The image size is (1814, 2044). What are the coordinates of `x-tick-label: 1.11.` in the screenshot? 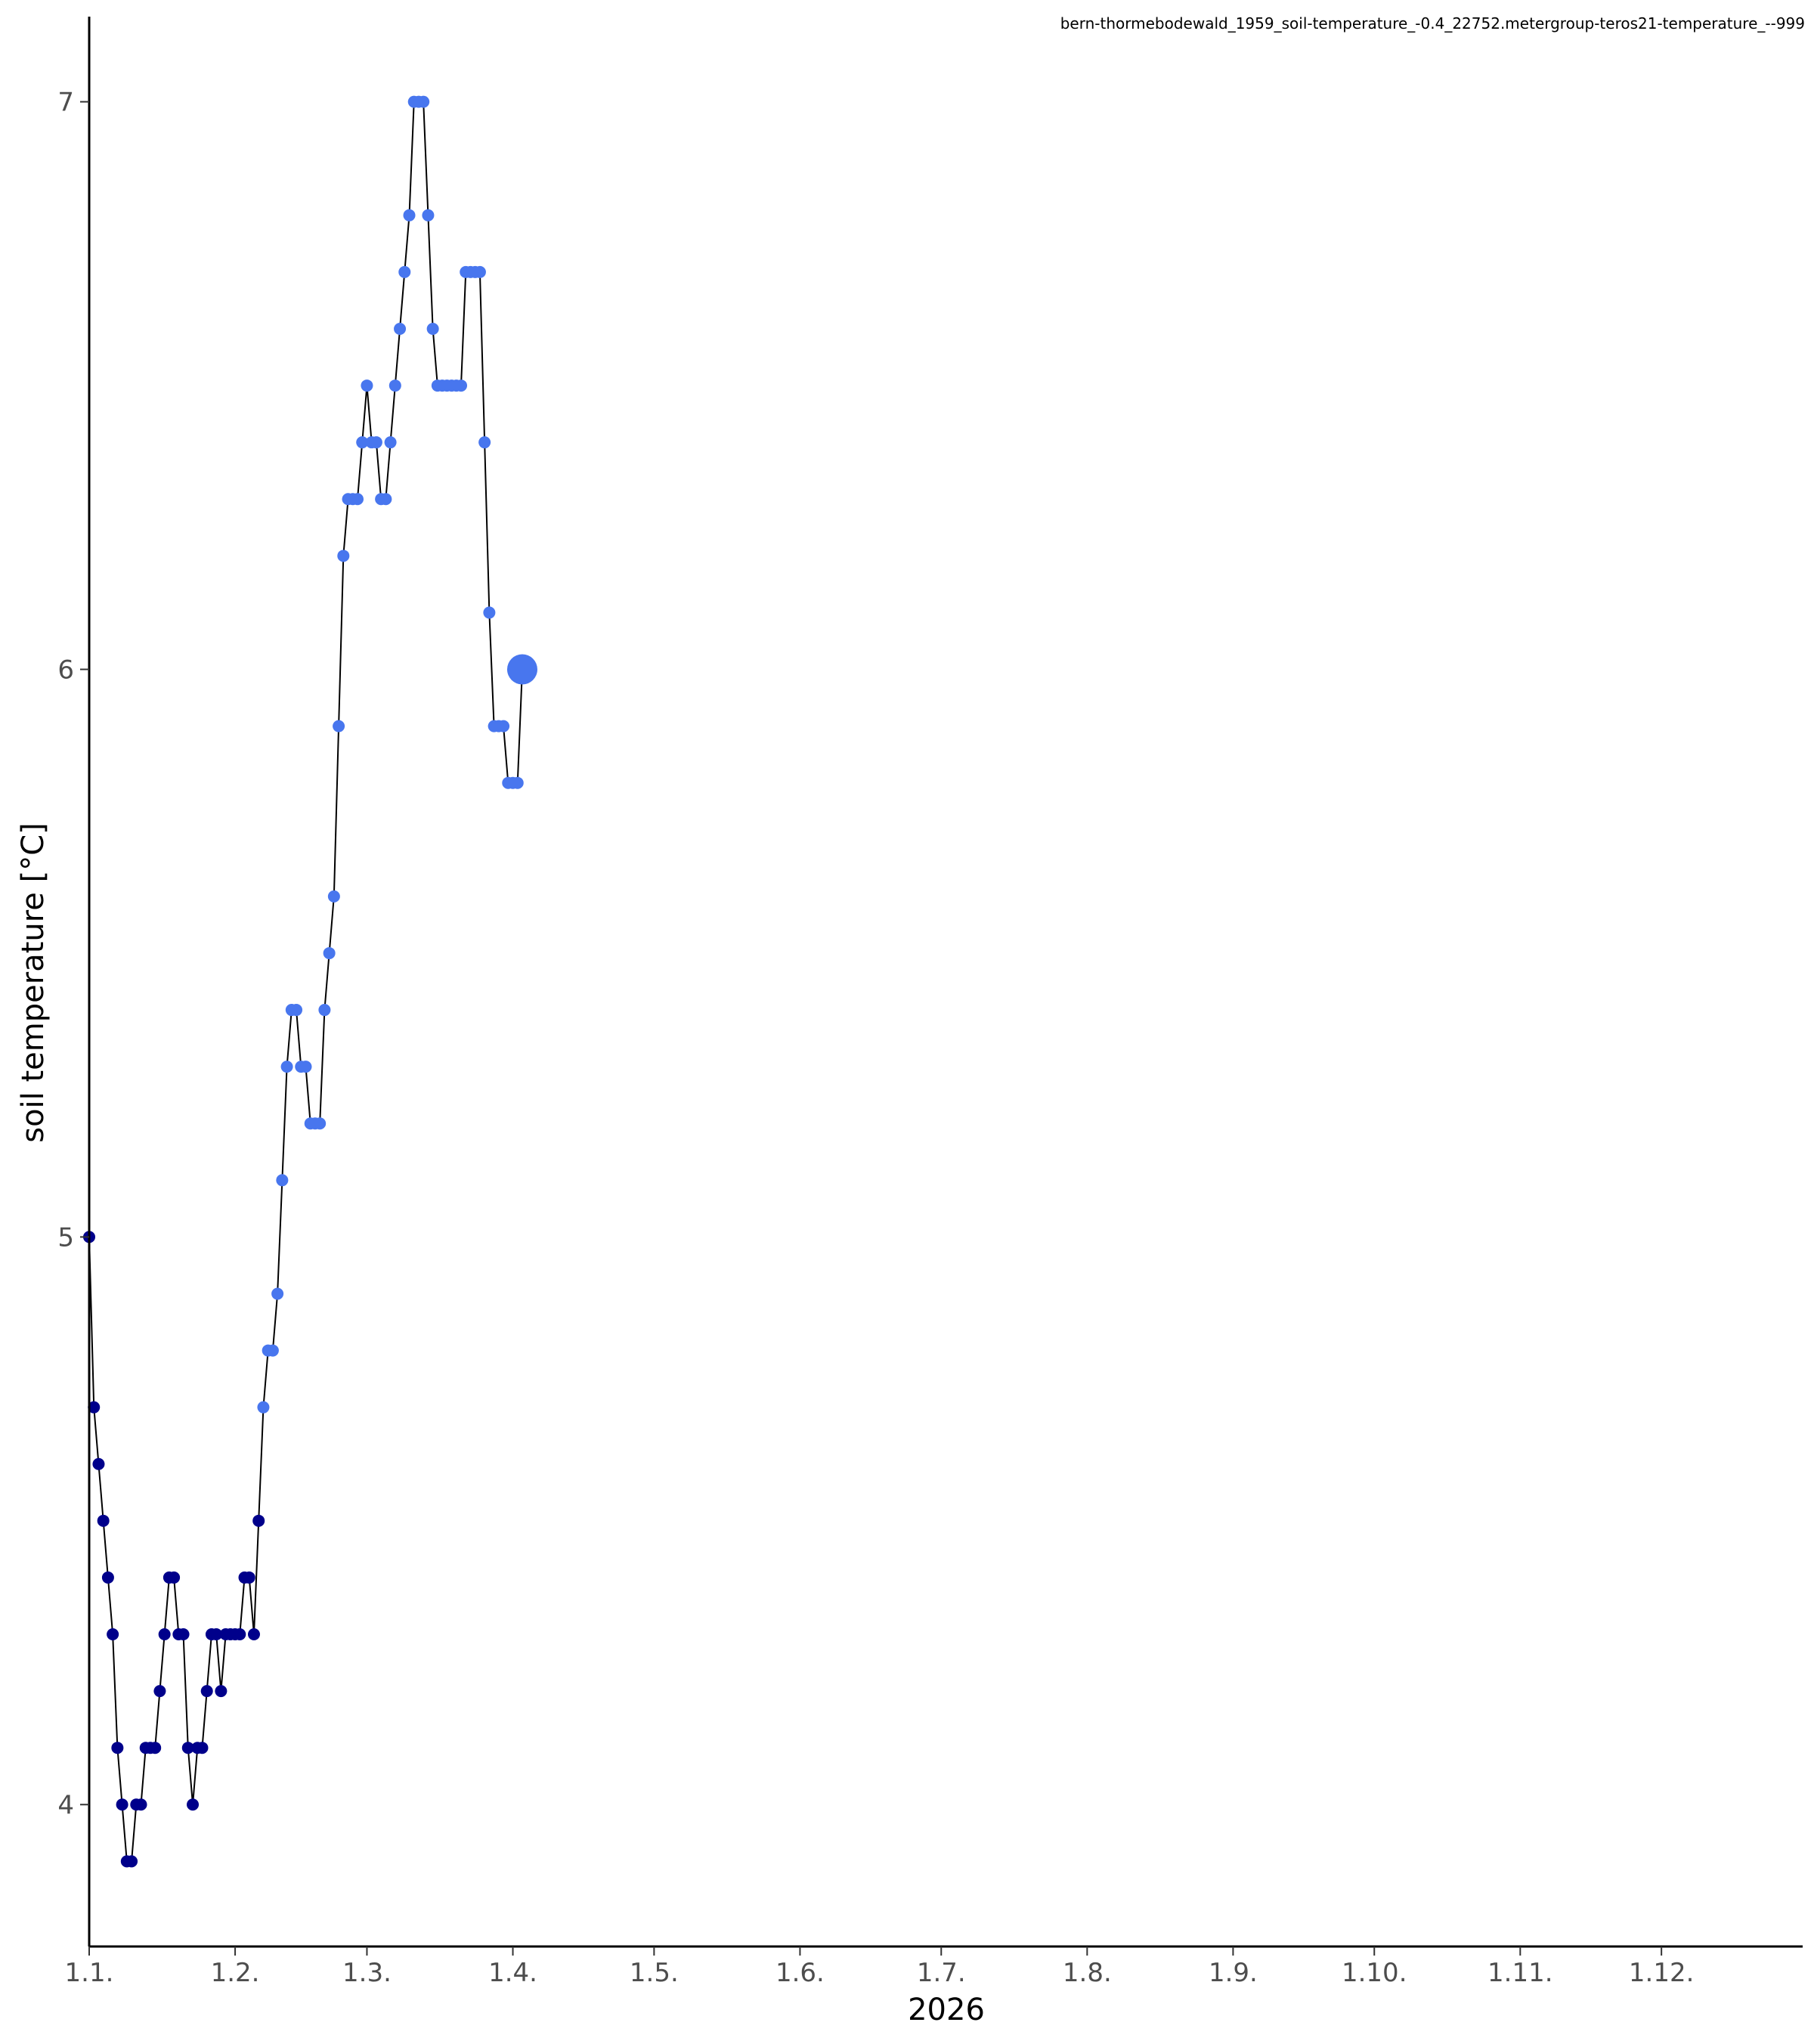 It's located at (1520, 1973).